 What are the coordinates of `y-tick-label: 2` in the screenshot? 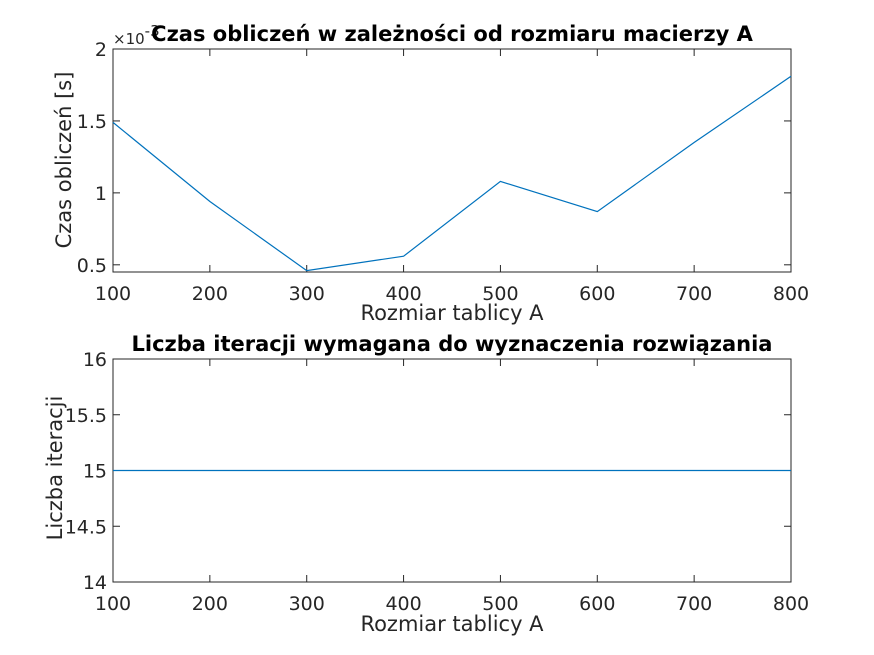 It's located at (101, 50).